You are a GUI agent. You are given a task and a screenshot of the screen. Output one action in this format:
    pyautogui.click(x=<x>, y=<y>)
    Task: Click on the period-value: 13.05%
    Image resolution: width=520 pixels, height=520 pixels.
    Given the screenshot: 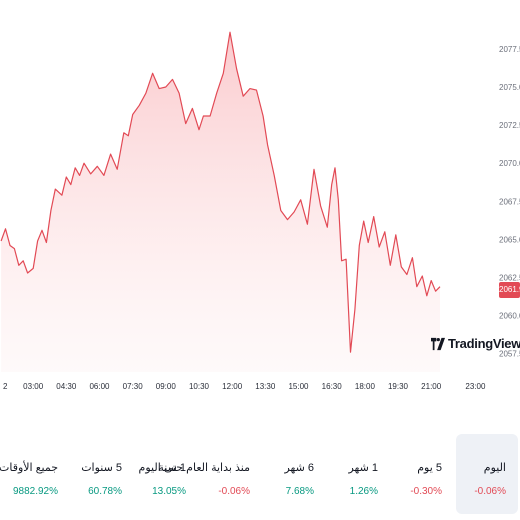 What is the action you would take?
    pyautogui.click(x=169, y=491)
    